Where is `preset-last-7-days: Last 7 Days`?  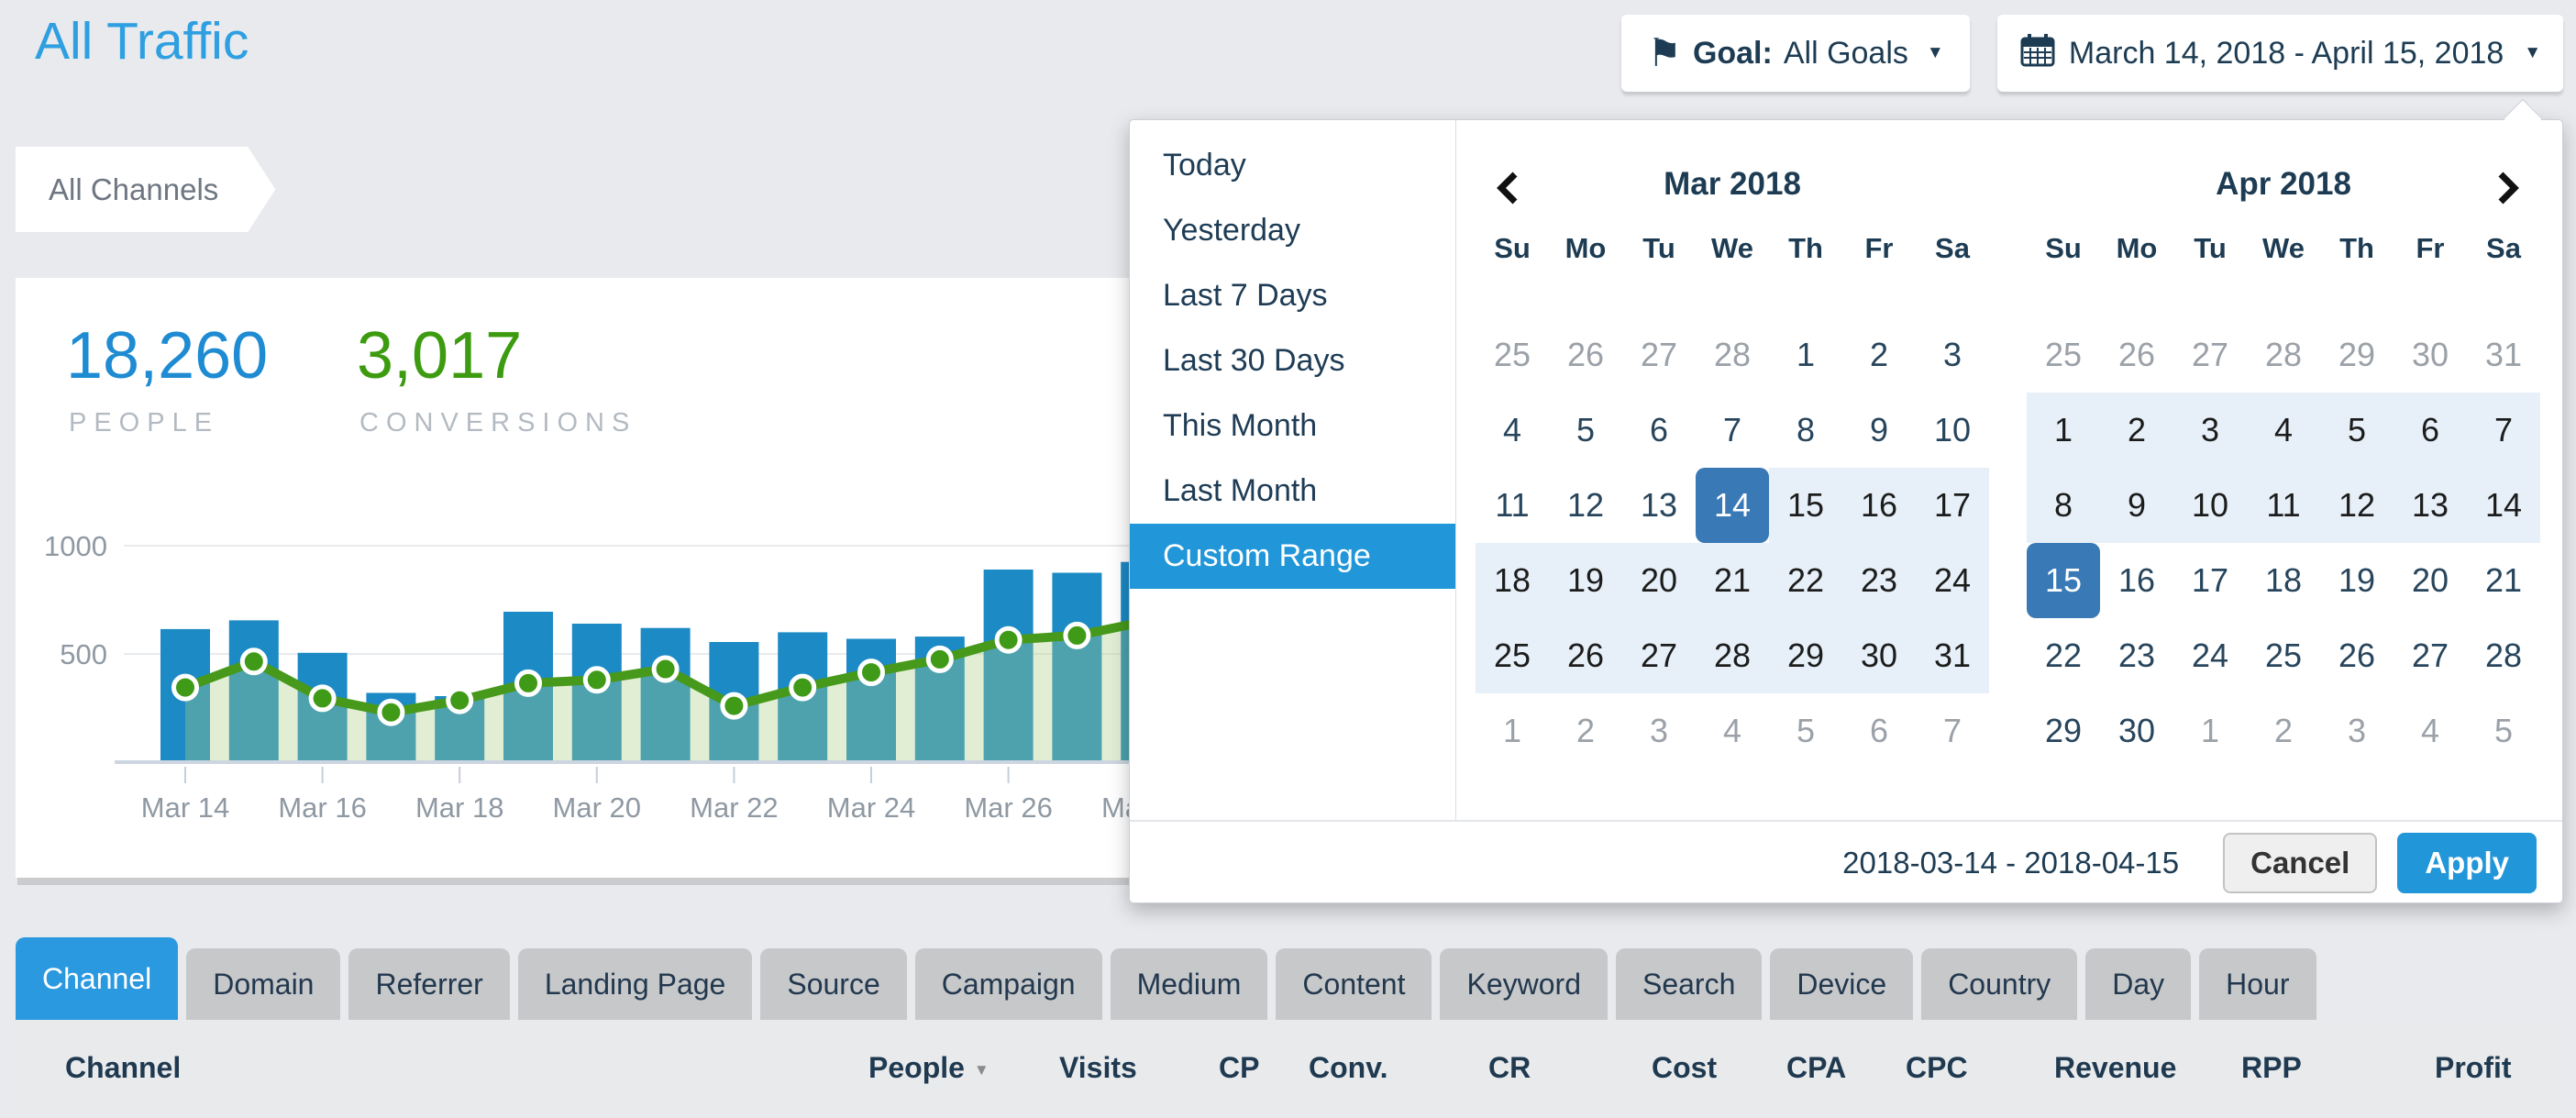 preset-last-7-days: Last 7 Days is located at coordinates (1245, 295).